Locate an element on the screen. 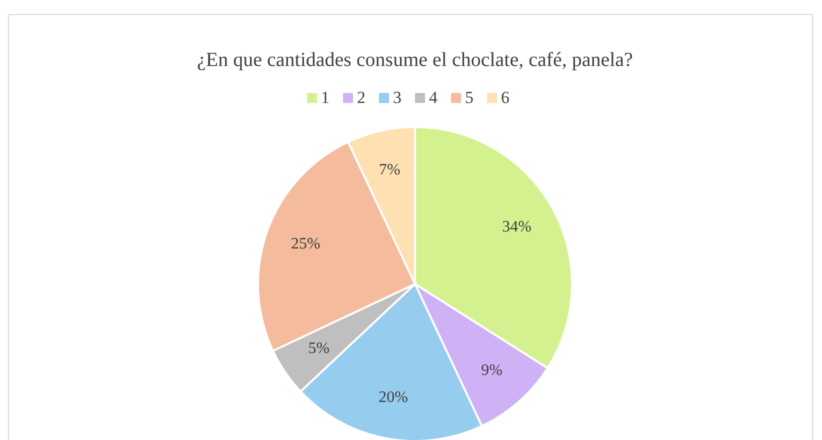 The height and width of the screenshot is (440, 822). legend-label: 2 is located at coordinates (361, 97).